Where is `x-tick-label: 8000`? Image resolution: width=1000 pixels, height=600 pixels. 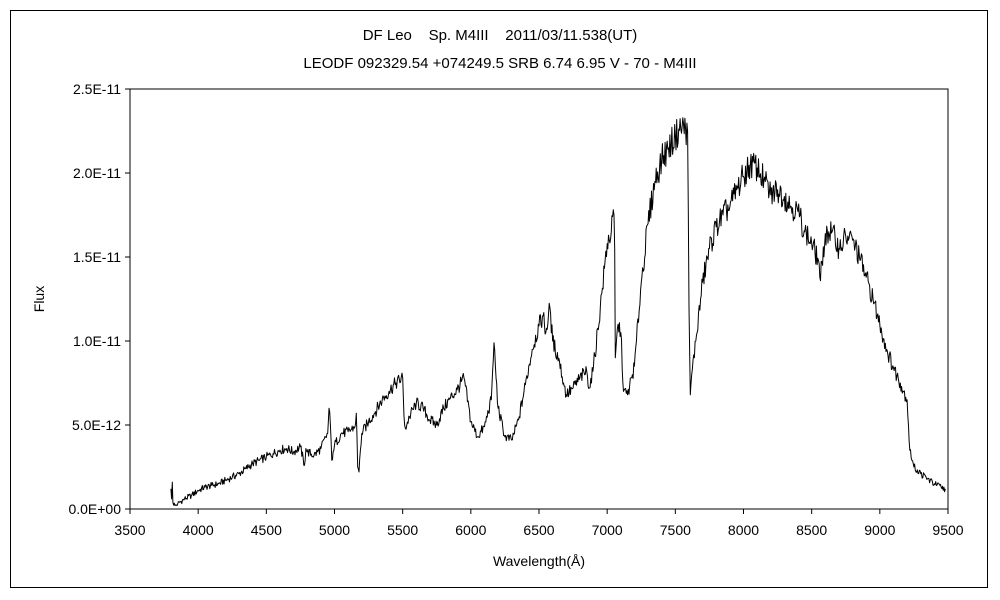
x-tick-label: 8000 is located at coordinates (743, 530).